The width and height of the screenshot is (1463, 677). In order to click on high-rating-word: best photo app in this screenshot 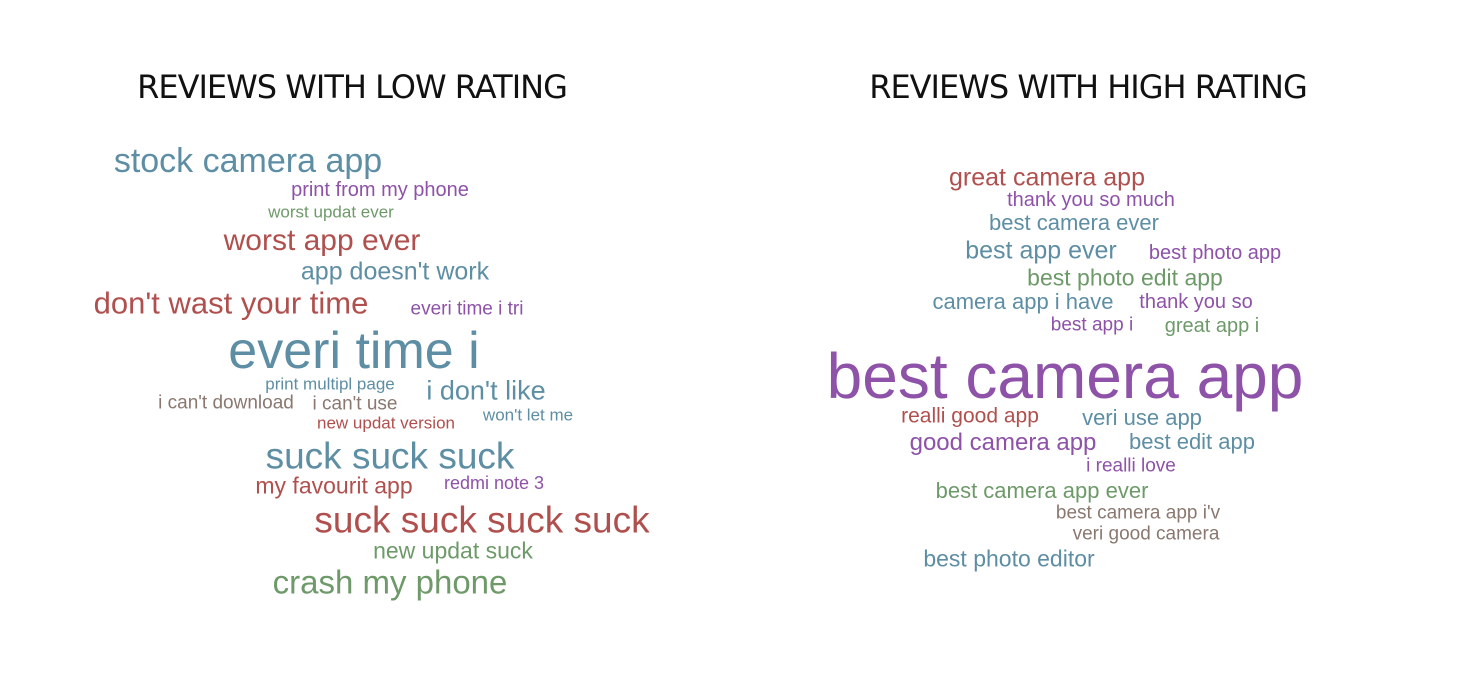, I will do `click(1215, 253)`.